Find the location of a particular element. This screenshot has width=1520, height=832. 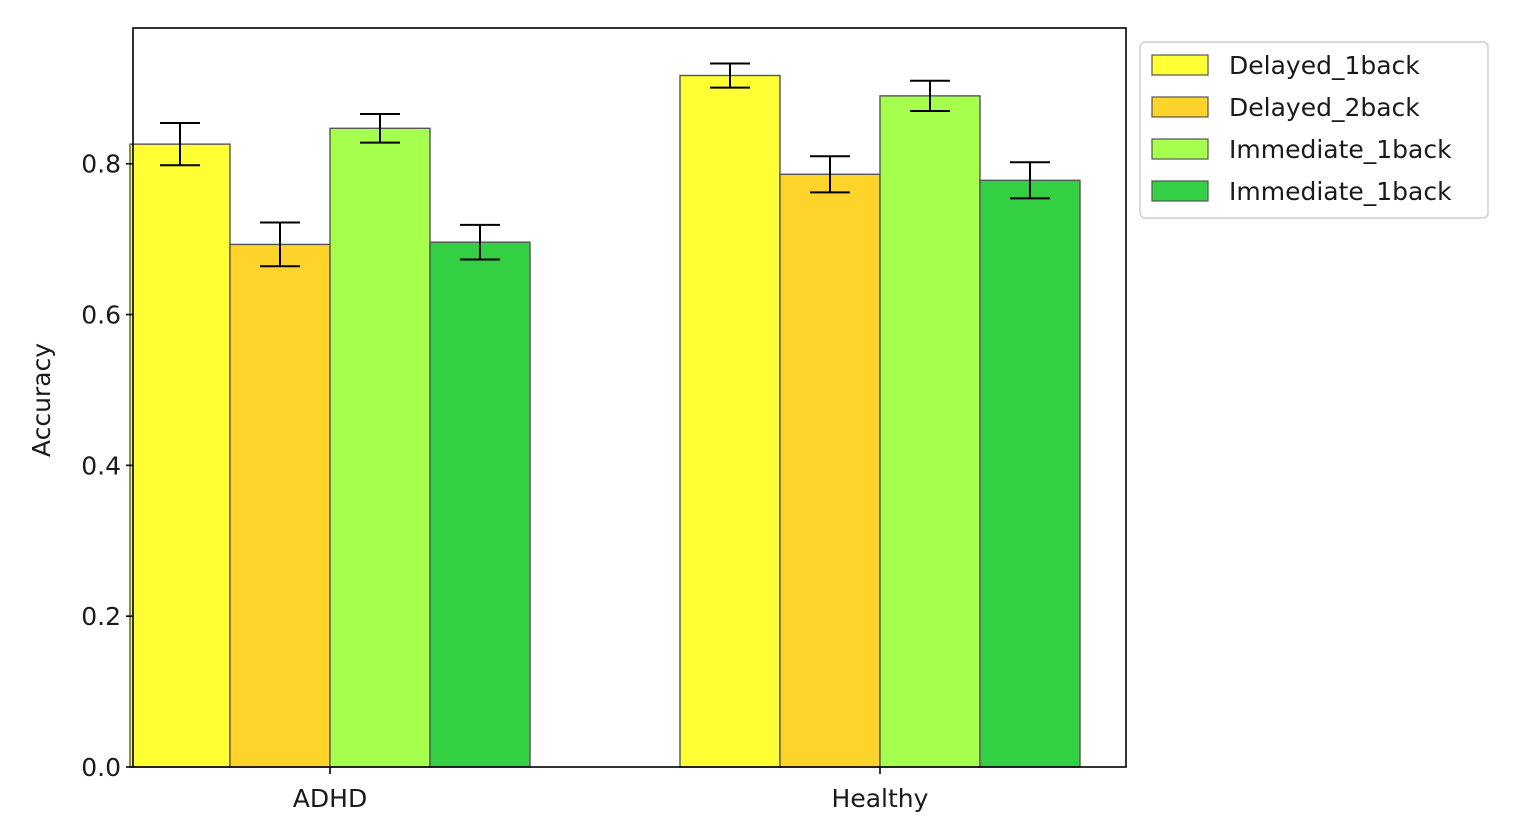

legend-label-2: Immediate_1back is located at coordinates (1340, 149).